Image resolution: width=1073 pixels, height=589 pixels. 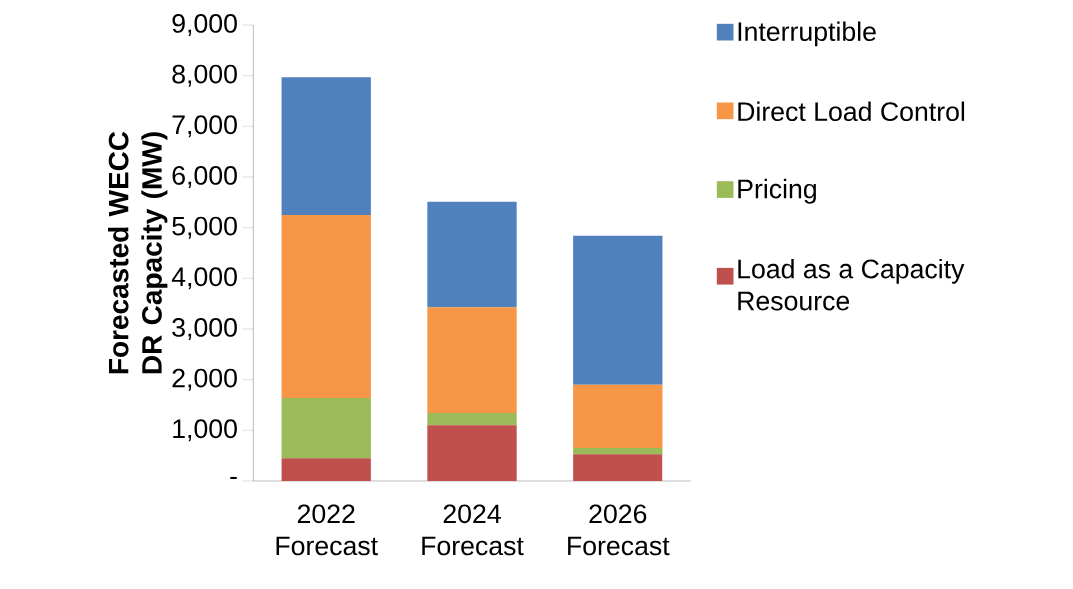 I want to click on y-tick-label: 2,000, so click(x=204, y=379).